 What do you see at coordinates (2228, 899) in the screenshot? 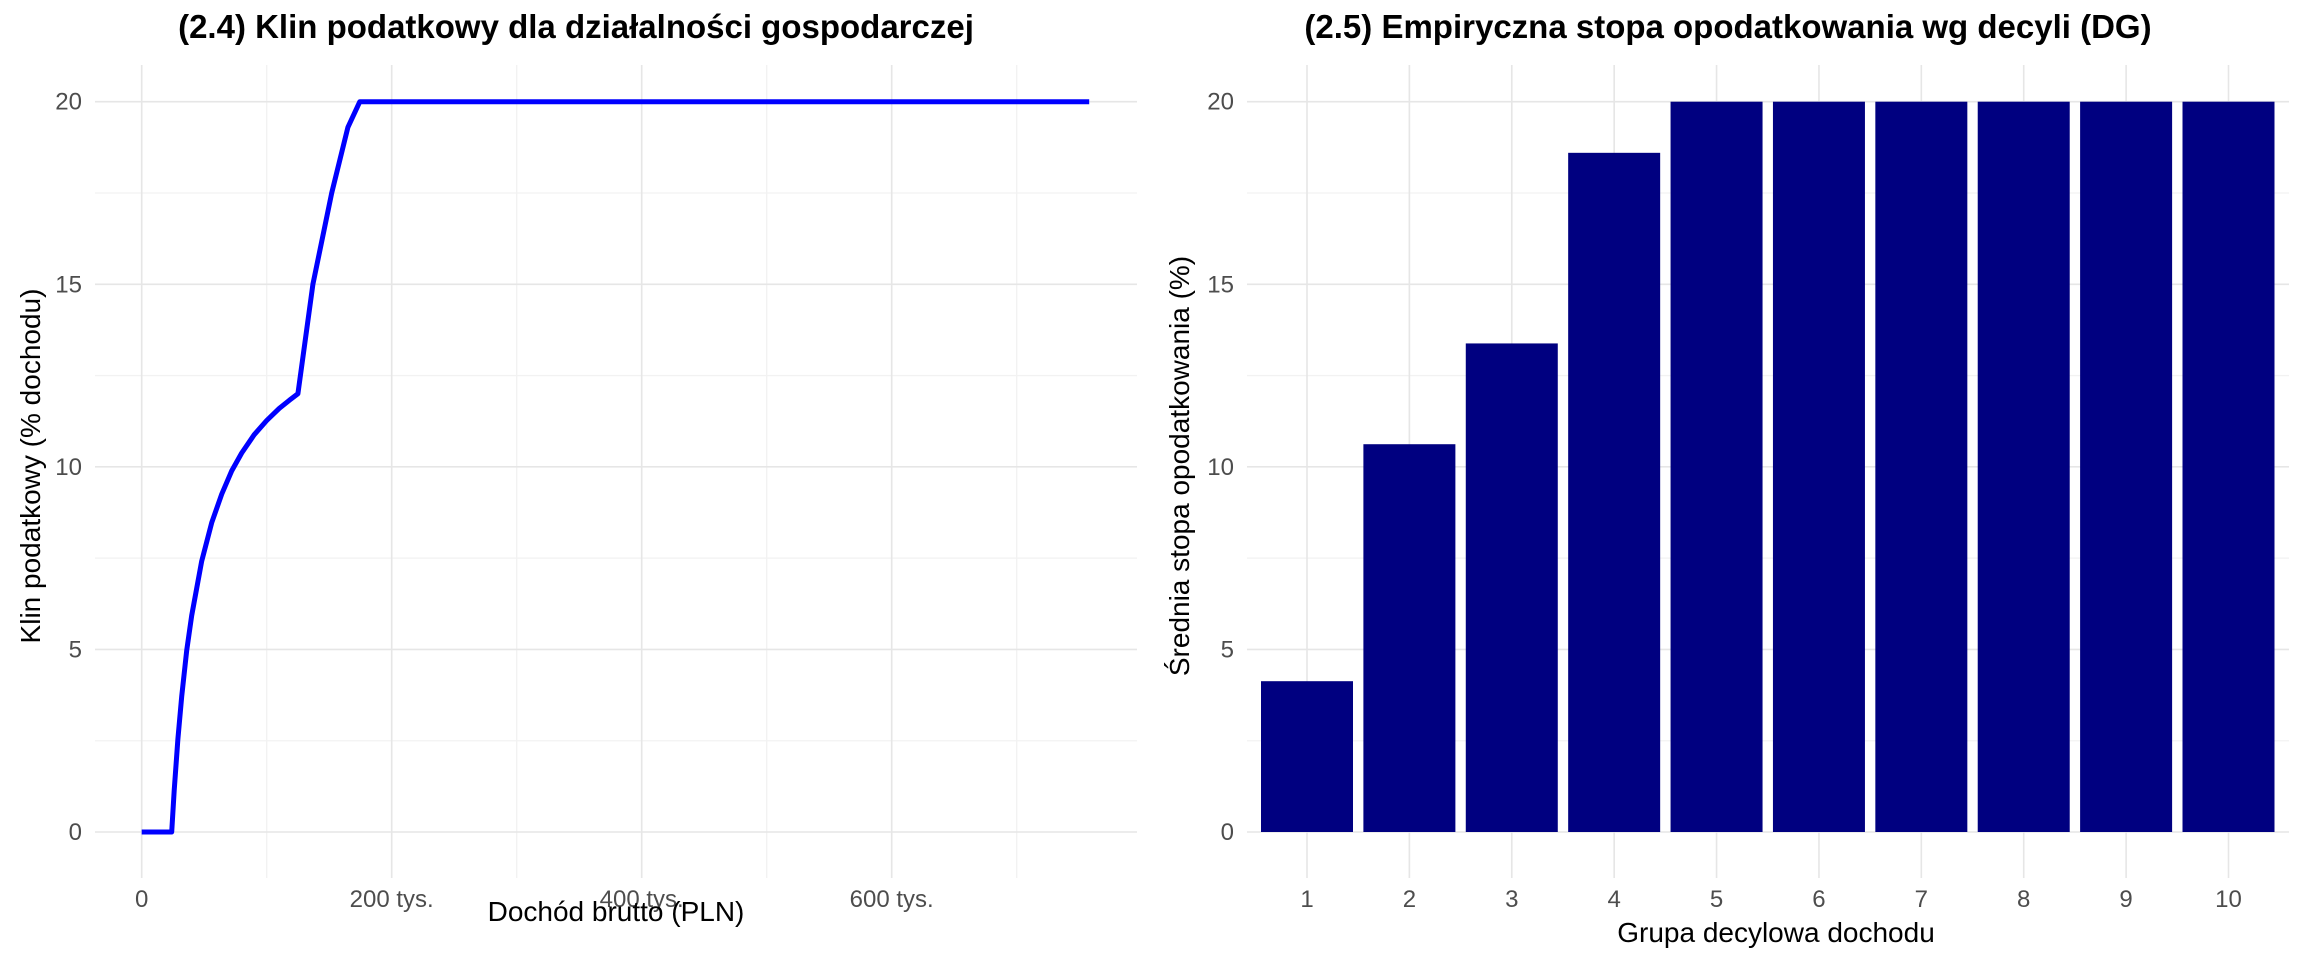
I see `x-tick-label: 10` at bounding box center [2228, 899].